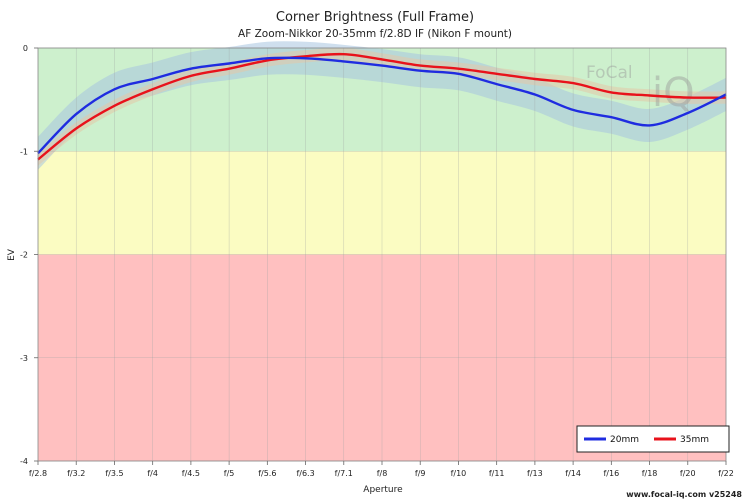  What do you see at coordinates (640, 89) in the screenshot?
I see `focal-iq-watermark: FoCal iQ` at bounding box center [640, 89].